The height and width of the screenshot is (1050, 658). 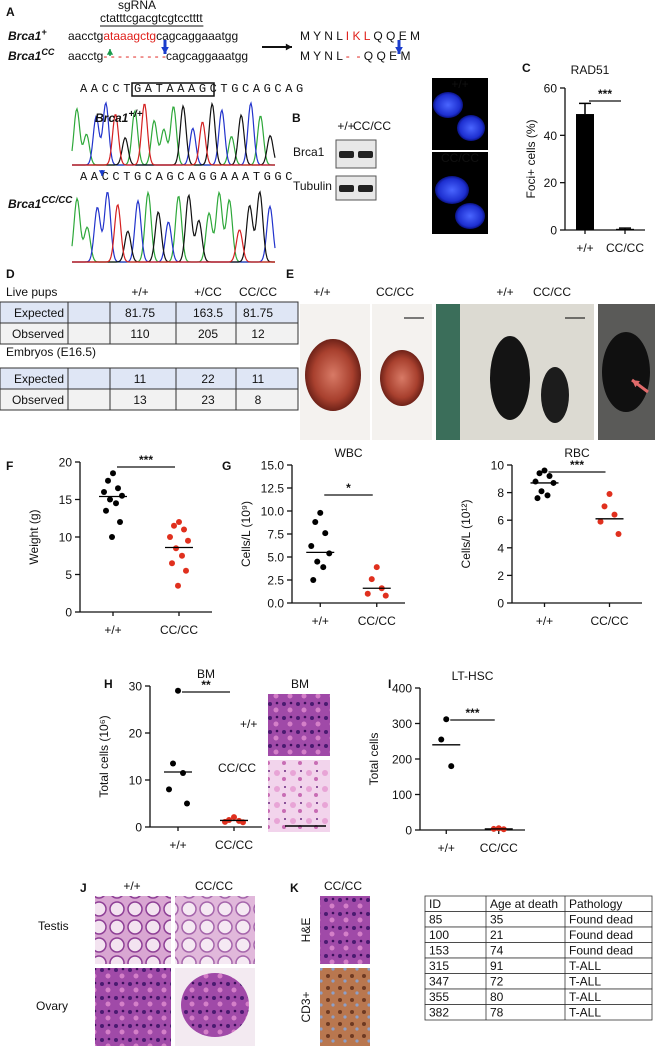 I want to click on table-cell: 11, so click(x=258, y=379).